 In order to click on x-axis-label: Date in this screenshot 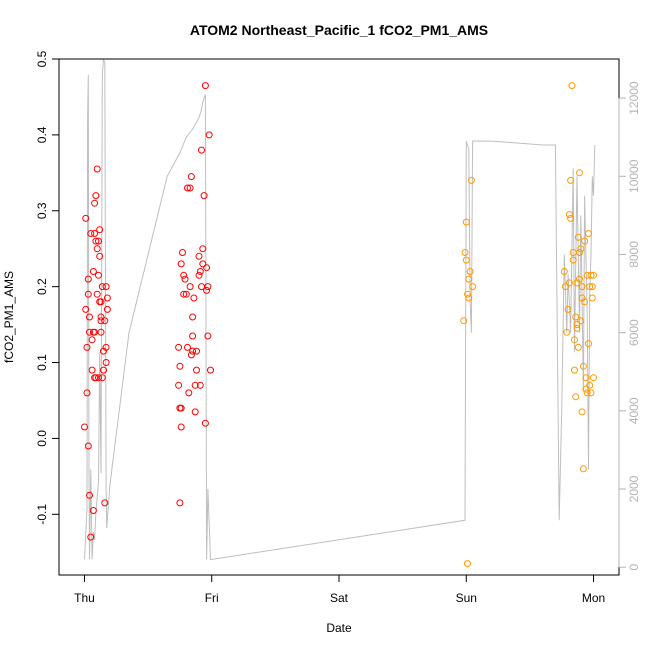, I will do `click(339, 628)`.